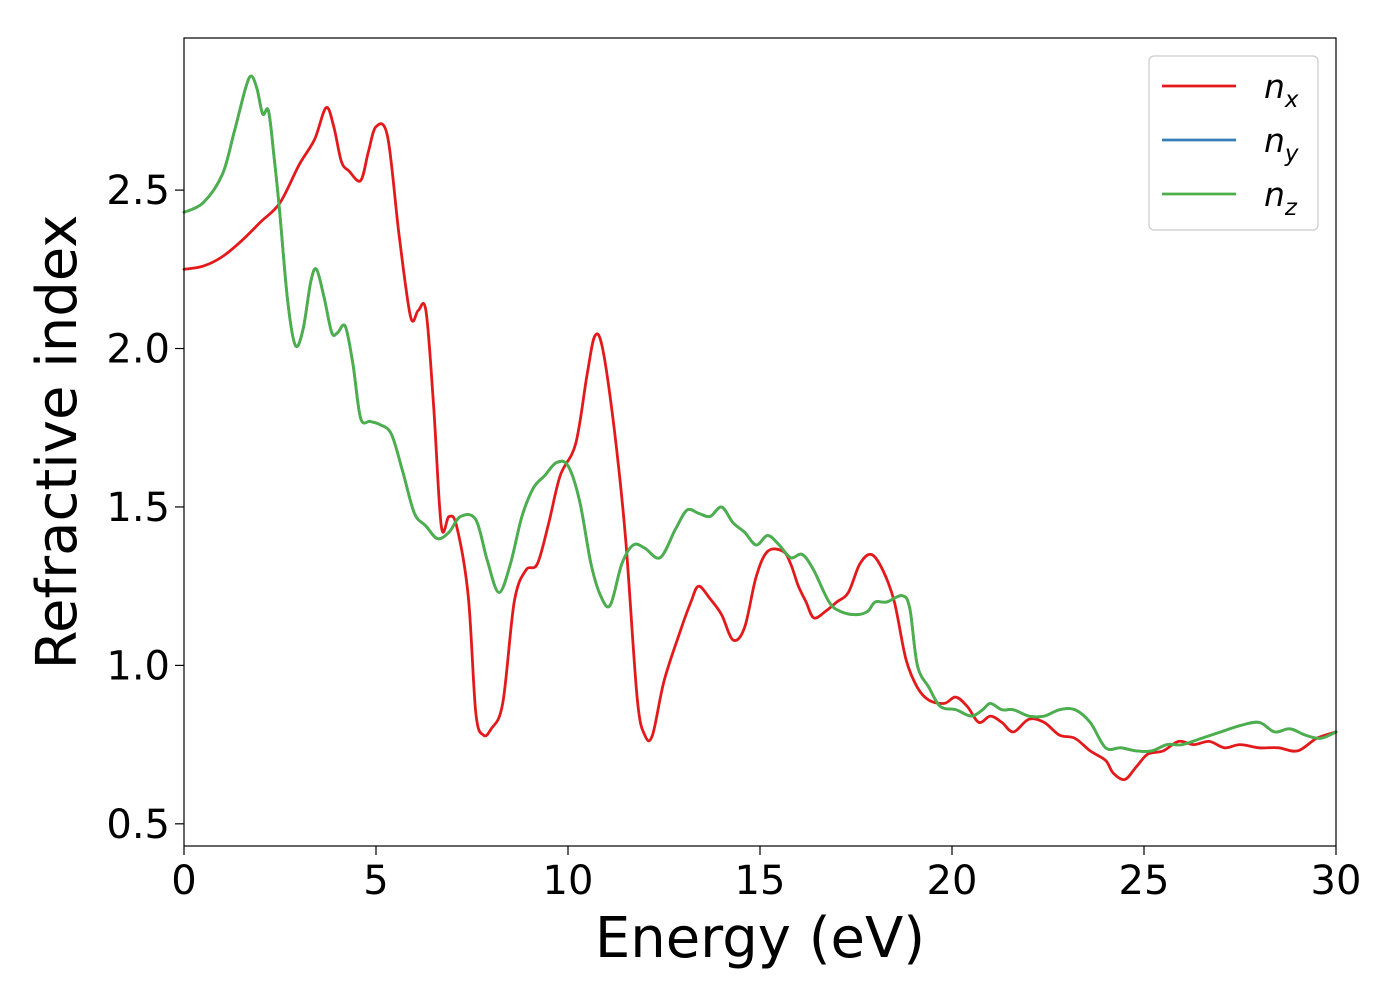 The height and width of the screenshot is (1000, 1400). I want to click on y-axis-label: Refractive index, so click(57, 442).